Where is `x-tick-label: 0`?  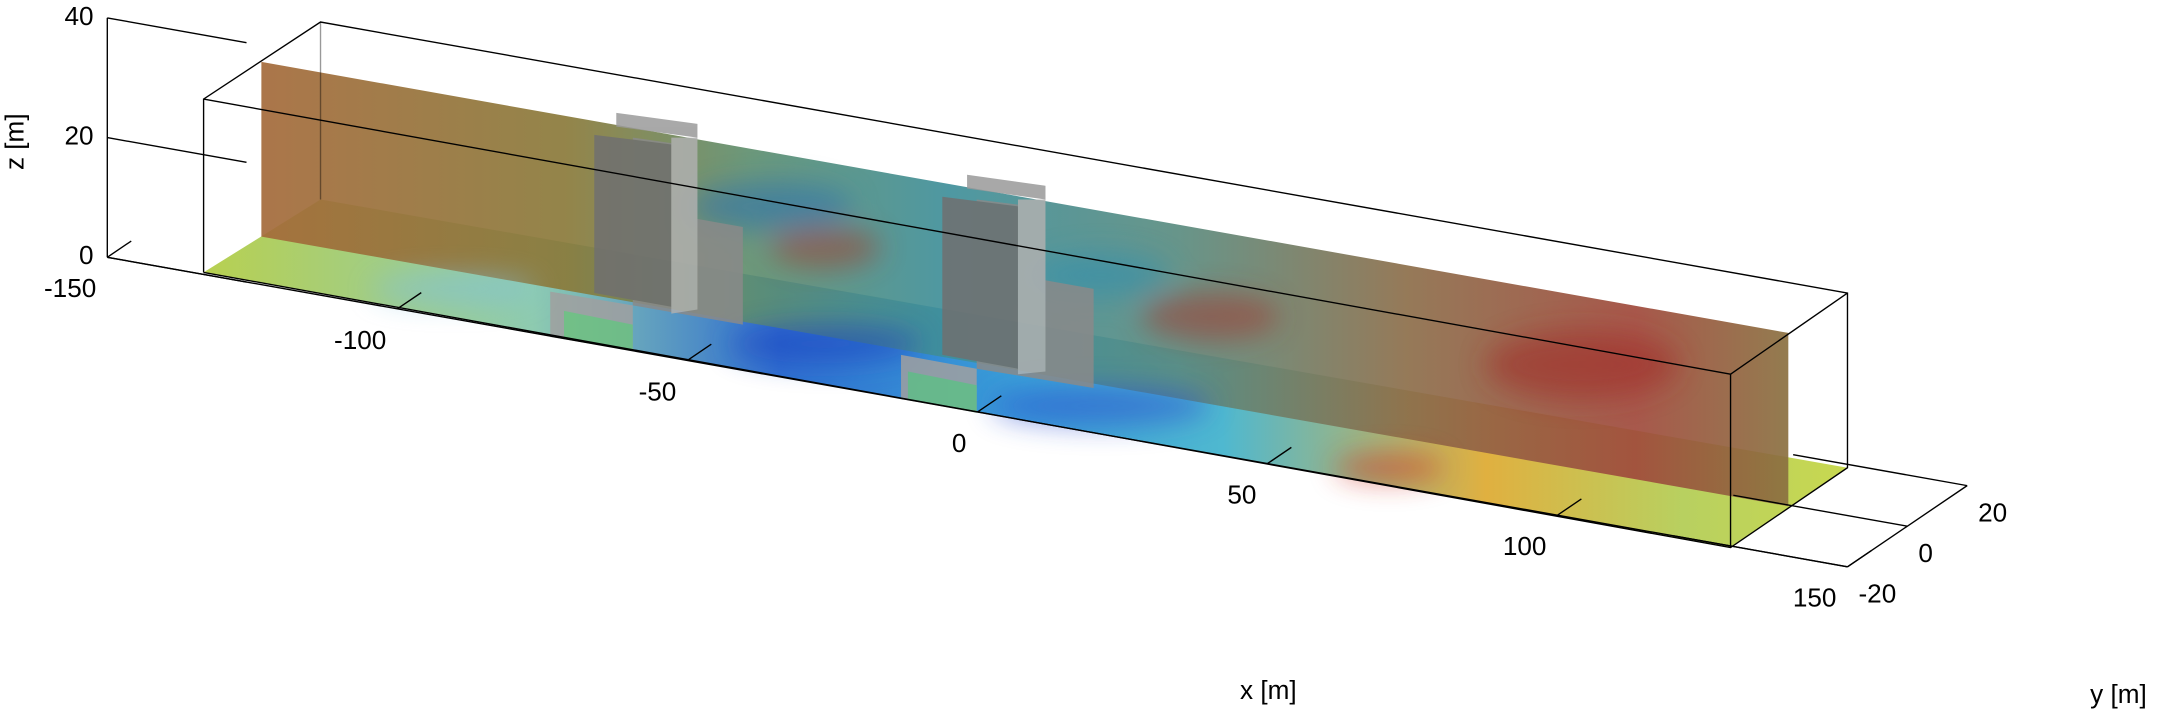 x-tick-label: 0 is located at coordinates (959, 443).